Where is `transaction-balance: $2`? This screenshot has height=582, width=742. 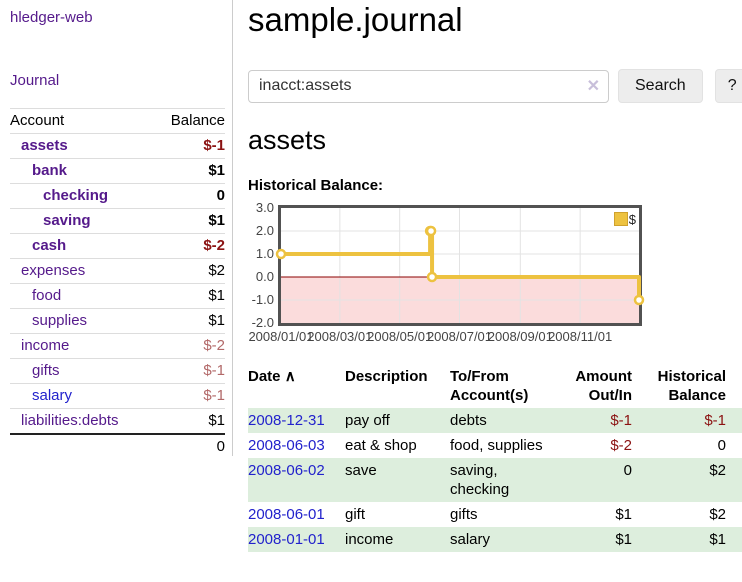
transaction-balance: $2 is located at coordinates (717, 470).